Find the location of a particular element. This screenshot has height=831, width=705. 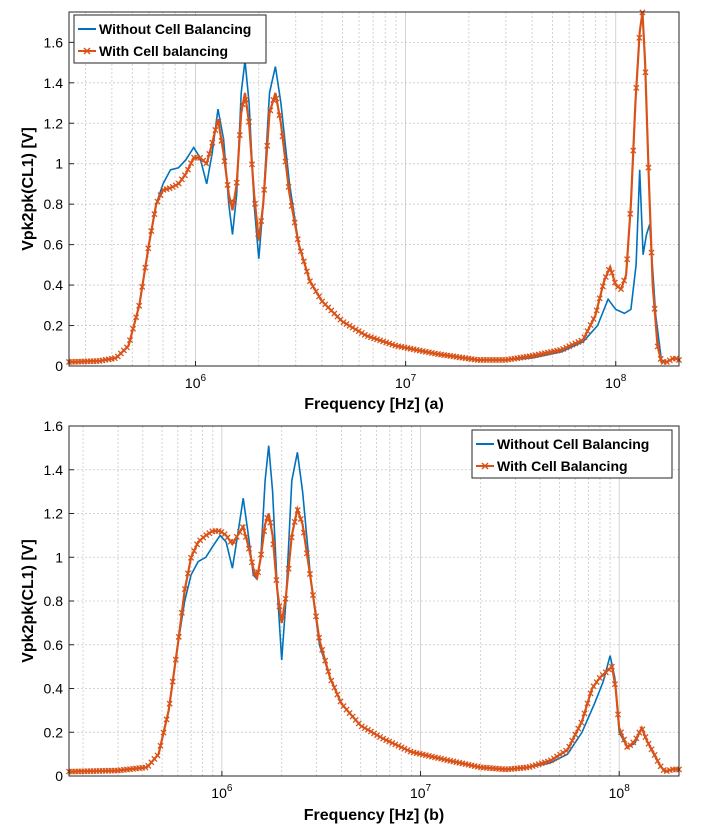

x-tick-label: 10⁷ is located at coordinates (421, 792).